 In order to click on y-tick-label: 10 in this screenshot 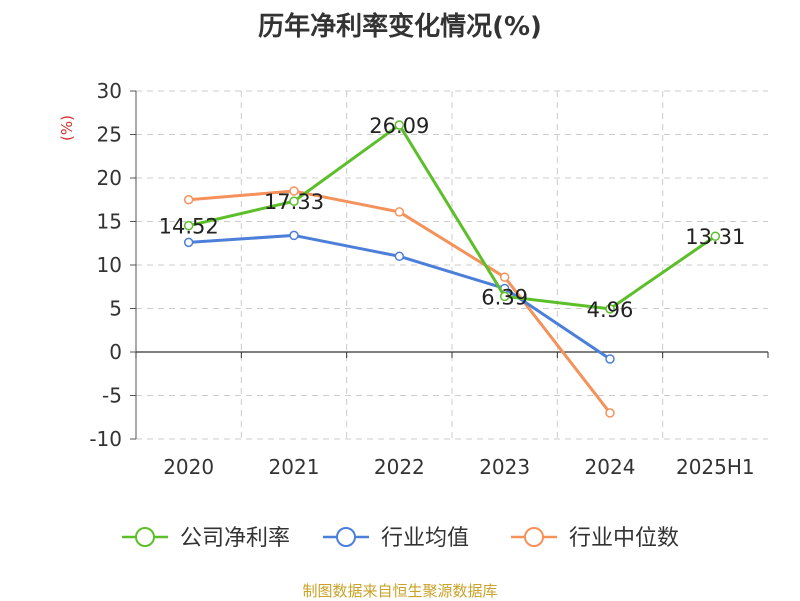, I will do `click(109, 265)`.